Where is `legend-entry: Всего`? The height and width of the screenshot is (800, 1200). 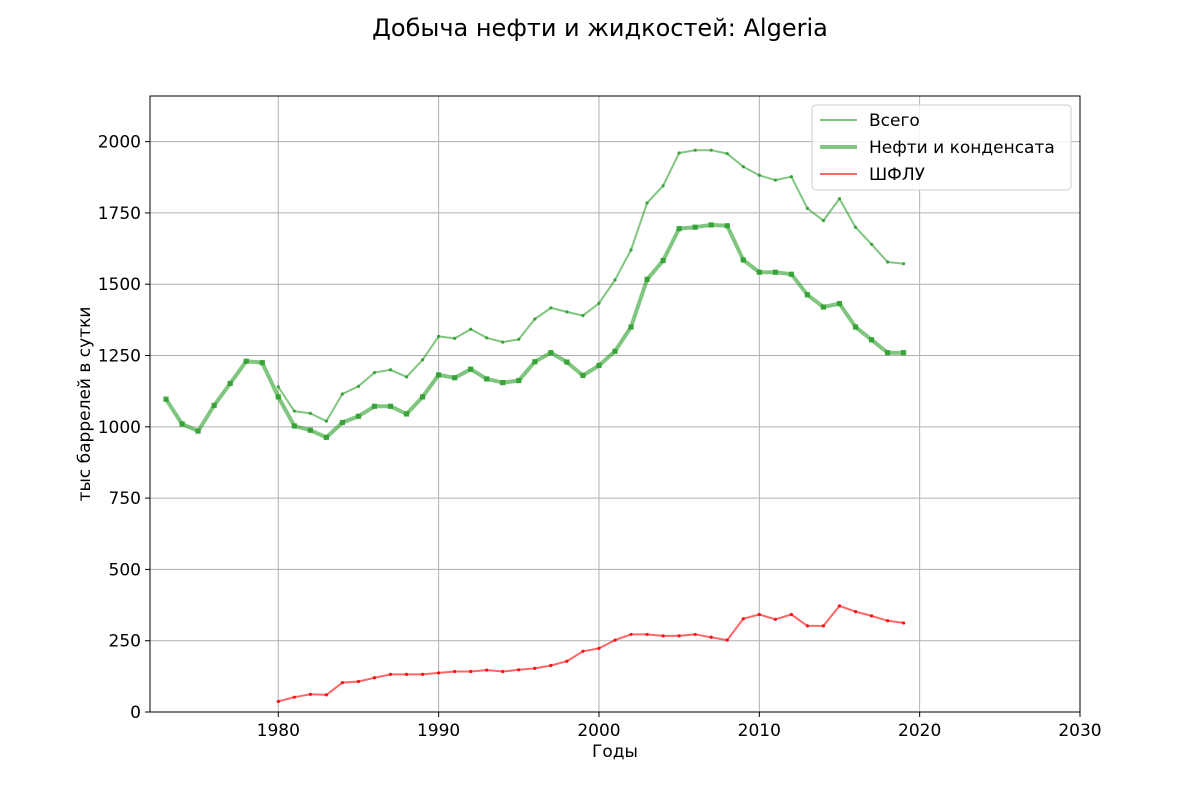 legend-entry: Всего is located at coordinates (894, 121).